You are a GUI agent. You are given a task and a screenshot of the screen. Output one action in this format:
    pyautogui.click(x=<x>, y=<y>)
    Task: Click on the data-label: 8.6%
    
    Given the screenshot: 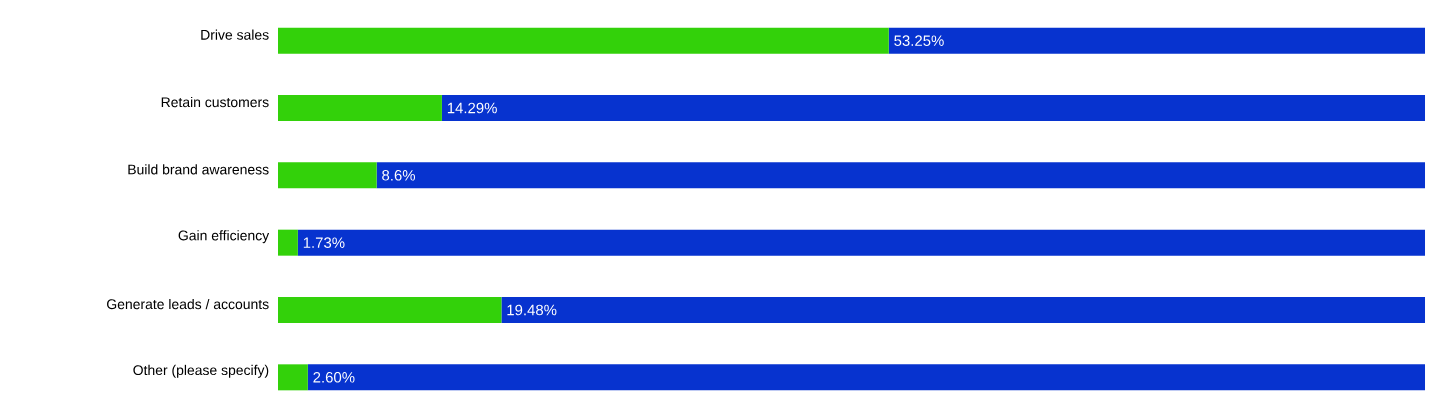 What is the action you would take?
    pyautogui.click(x=399, y=175)
    